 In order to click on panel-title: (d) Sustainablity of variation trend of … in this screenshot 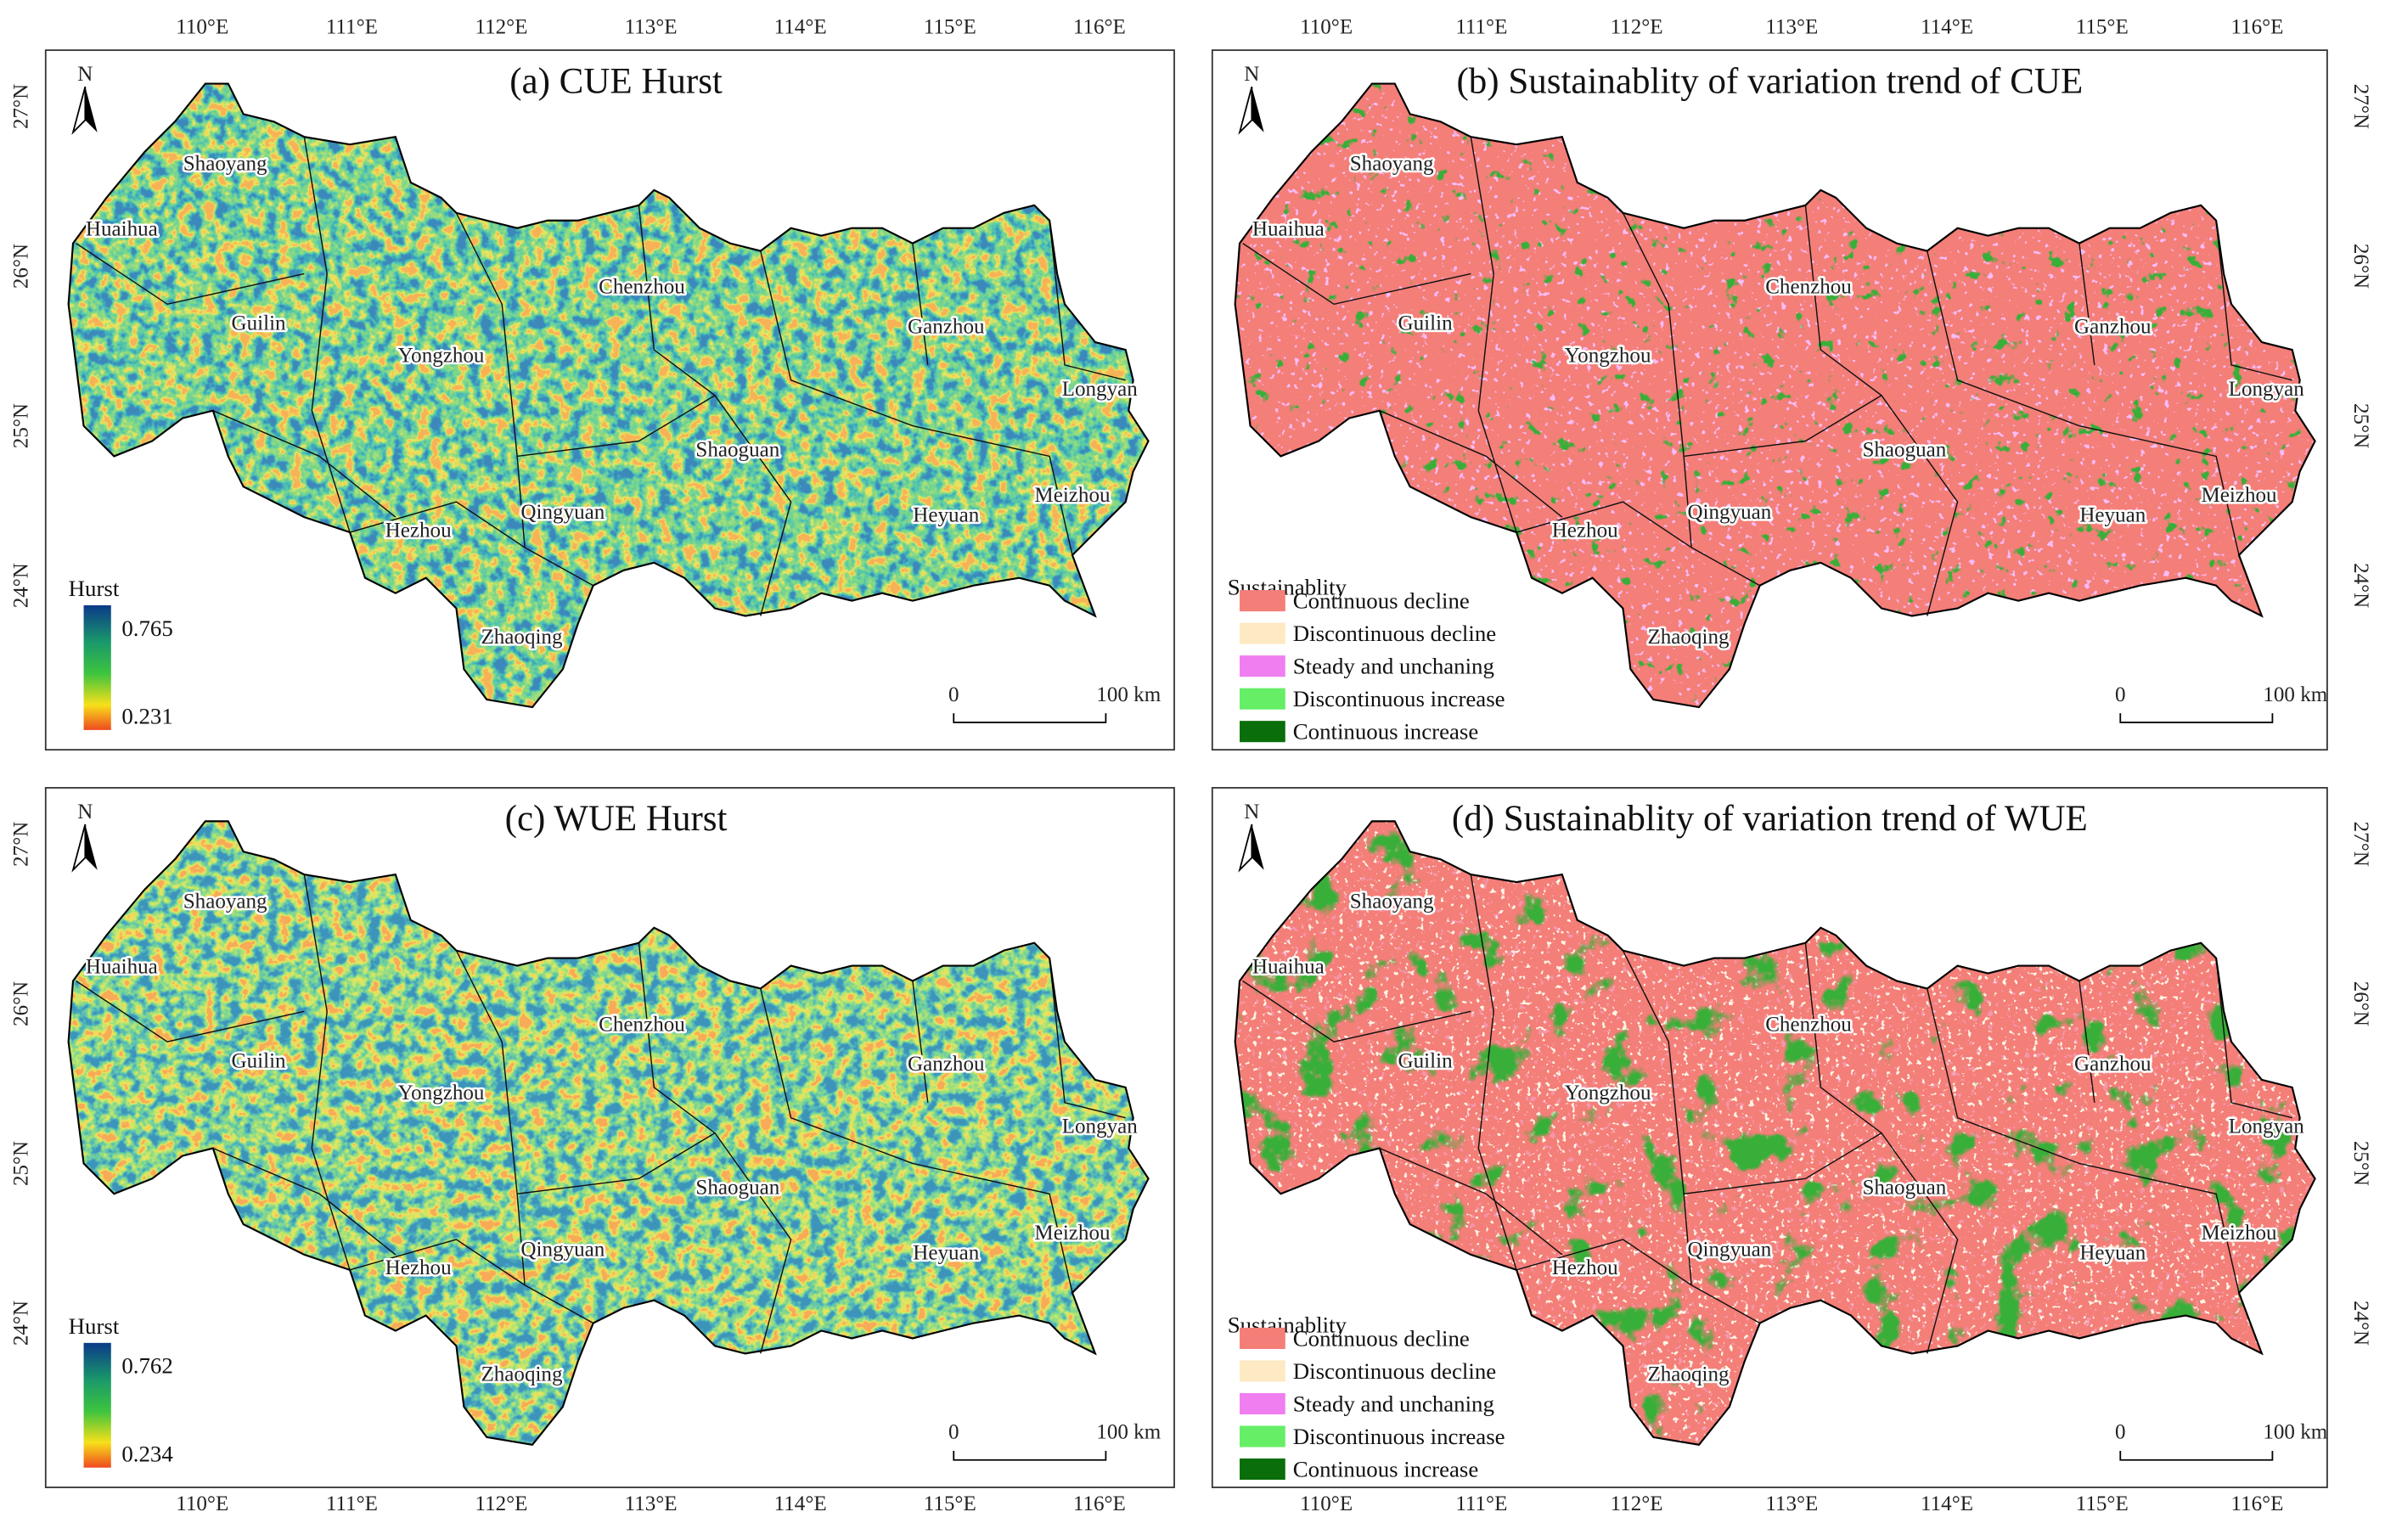, I will do `click(1770, 819)`.